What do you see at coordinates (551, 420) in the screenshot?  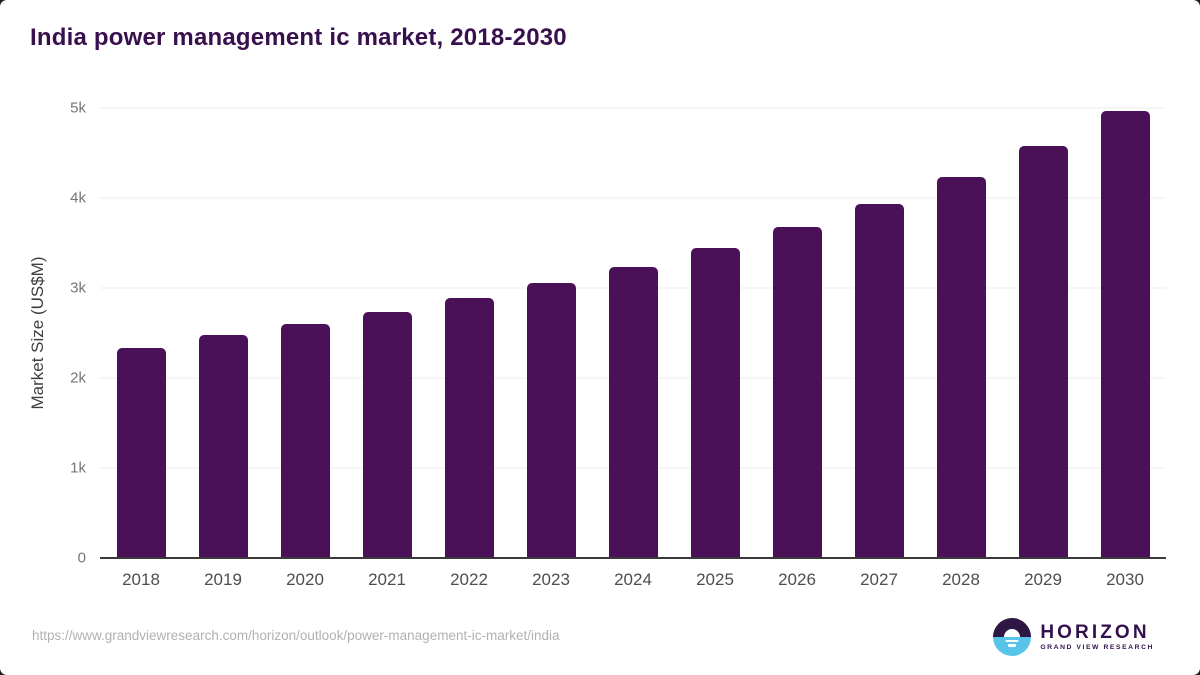 I see `bar-2023` at bounding box center [551, 420].